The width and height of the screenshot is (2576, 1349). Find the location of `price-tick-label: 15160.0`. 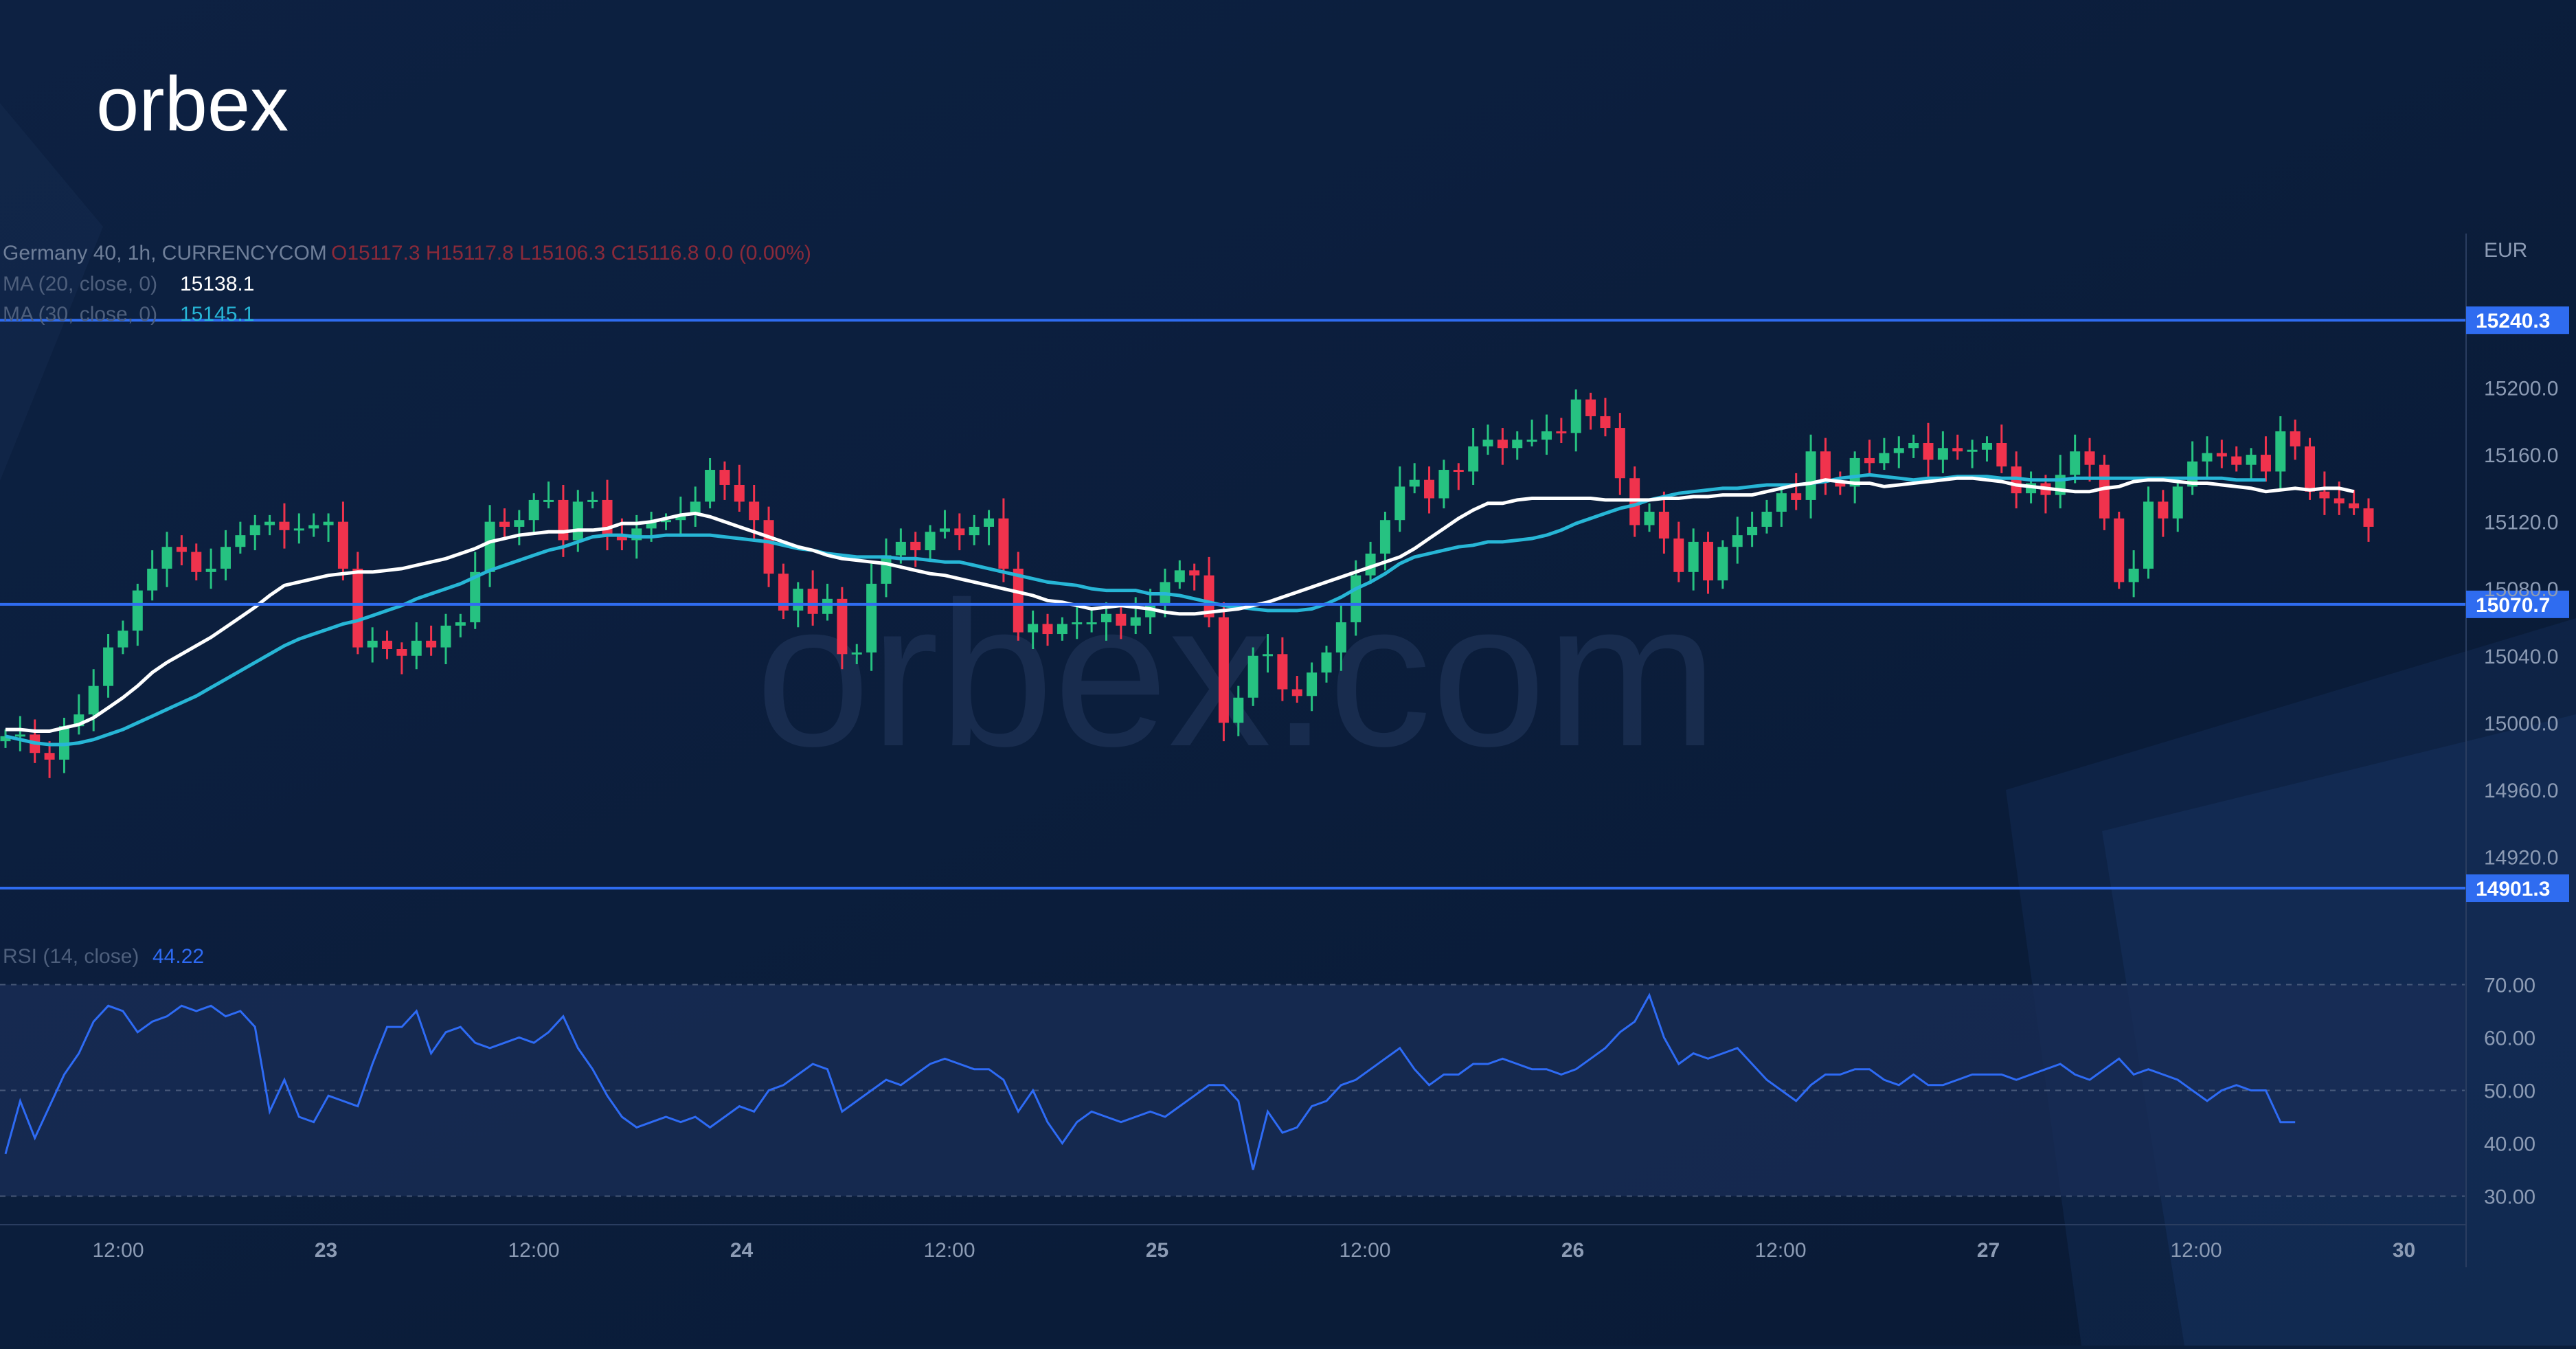

price-tick-label: 15160.0 is located at coordinates (2521, 455).